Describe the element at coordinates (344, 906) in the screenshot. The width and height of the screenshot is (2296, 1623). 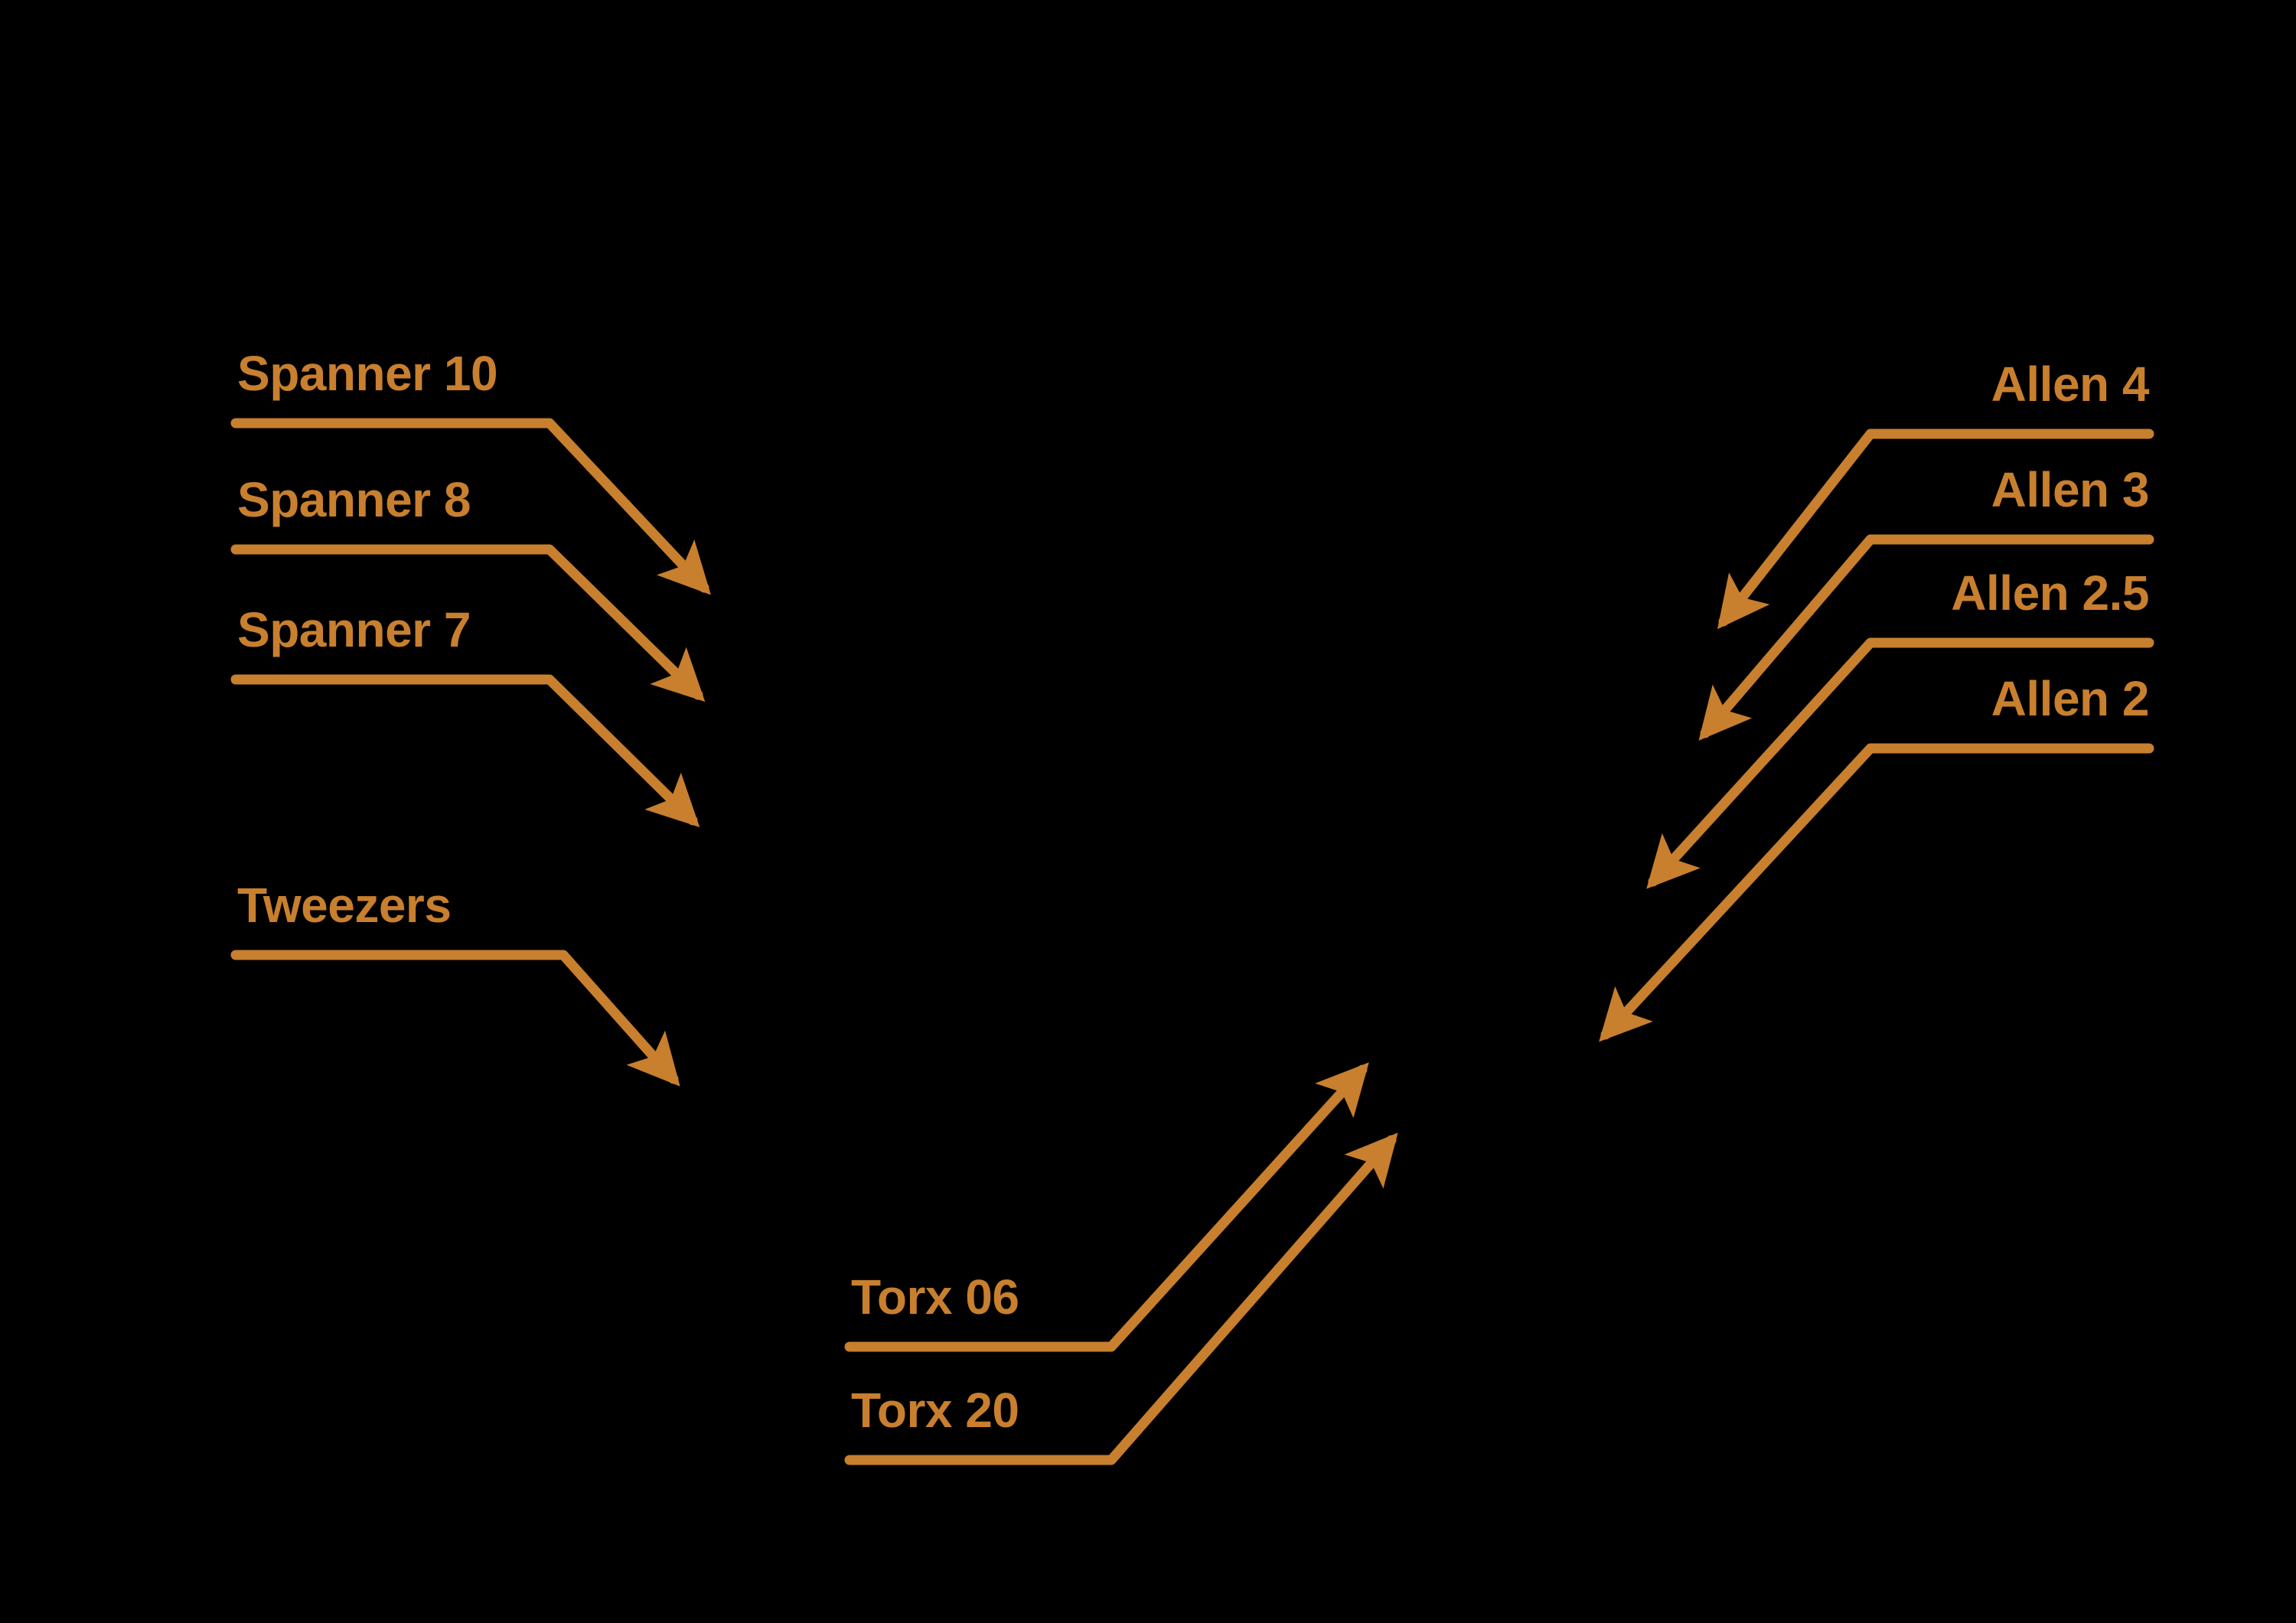
I see `callout-label-tweezers: Tweezers` at that location.